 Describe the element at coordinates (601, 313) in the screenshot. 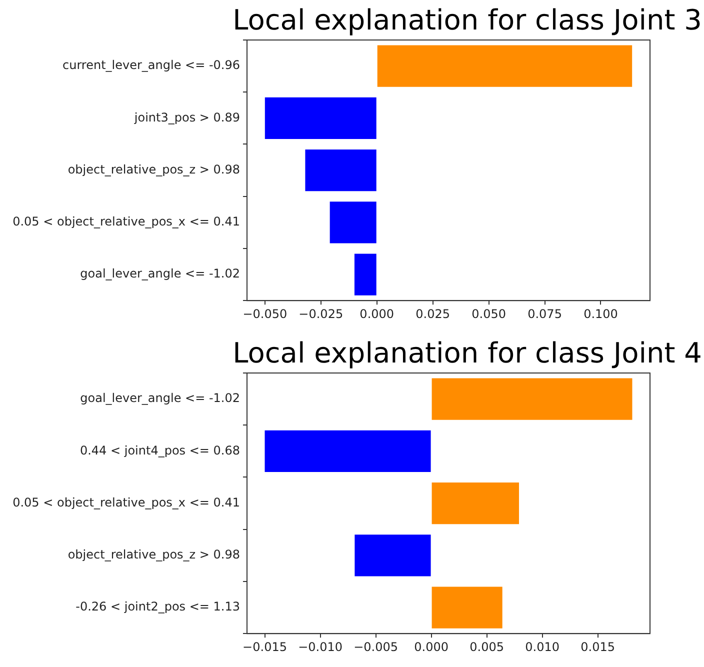

I see `x-tick-label: 0.100` at that location.